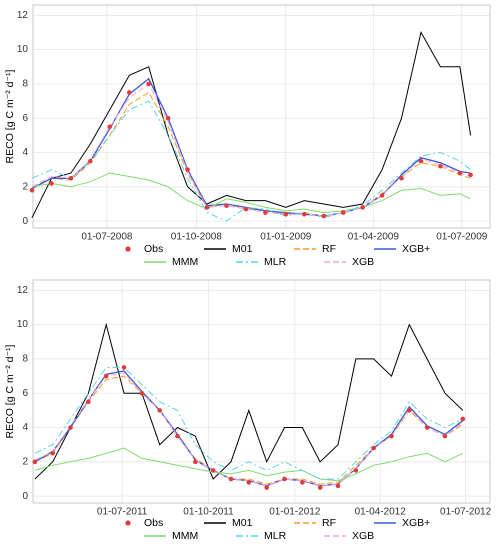  I want to click on x-tick-label: 01-07-2011, so click(122, 512).